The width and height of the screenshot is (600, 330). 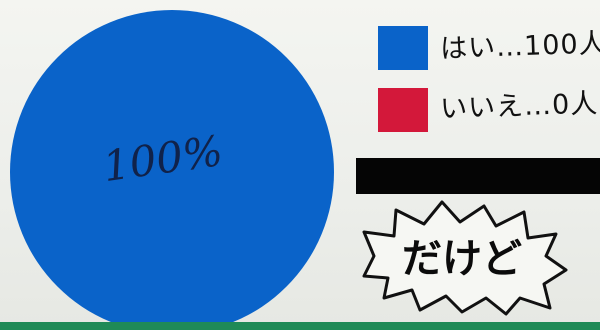 What do you see at coordinates (403, 110) in the screenshot?
I see `legend-swatch-no` at bounding box center [403, 110].